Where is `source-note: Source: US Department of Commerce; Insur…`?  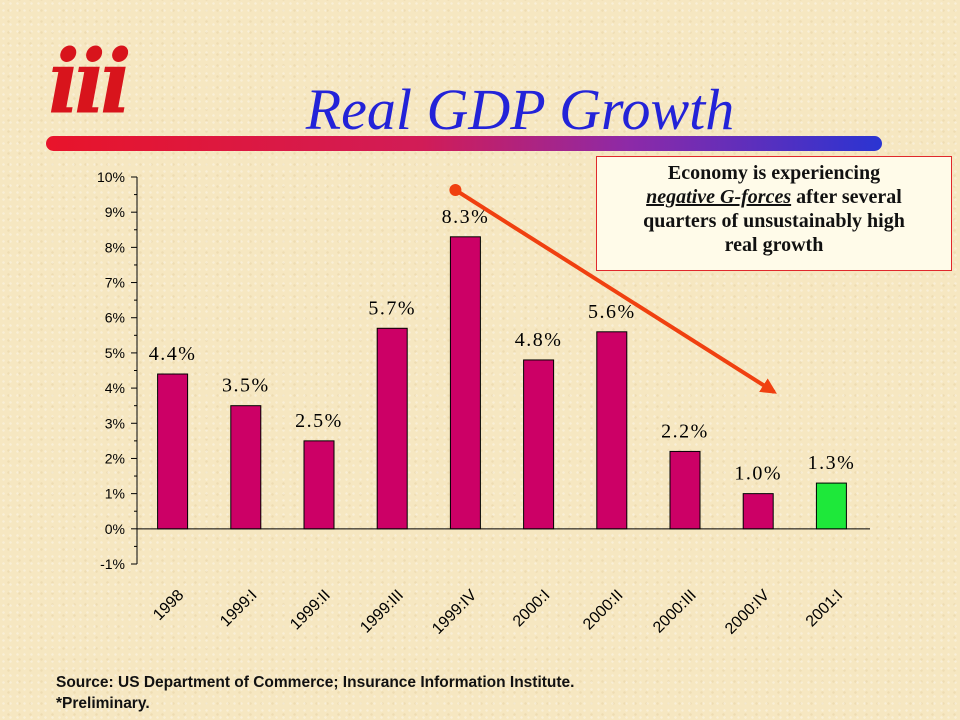
source-note: Source: US Department of Commerce; Insur… is located at coordinates (315, 682).